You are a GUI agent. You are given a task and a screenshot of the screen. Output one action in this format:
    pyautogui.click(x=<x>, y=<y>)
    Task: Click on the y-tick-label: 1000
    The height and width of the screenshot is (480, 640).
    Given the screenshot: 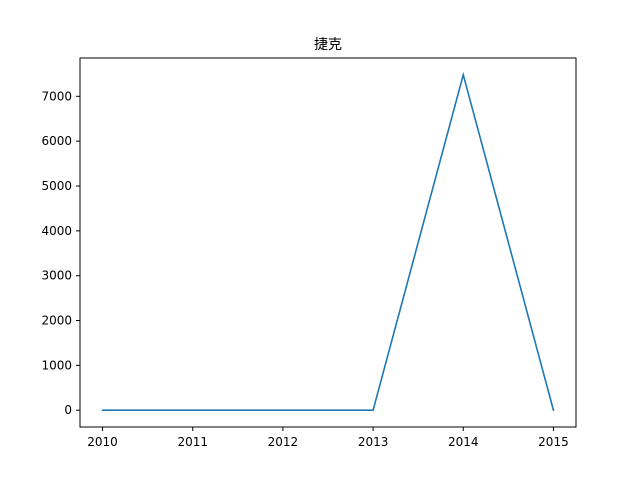 What is the action you would take?
    pyautogui.click(x=56, y=365)
    